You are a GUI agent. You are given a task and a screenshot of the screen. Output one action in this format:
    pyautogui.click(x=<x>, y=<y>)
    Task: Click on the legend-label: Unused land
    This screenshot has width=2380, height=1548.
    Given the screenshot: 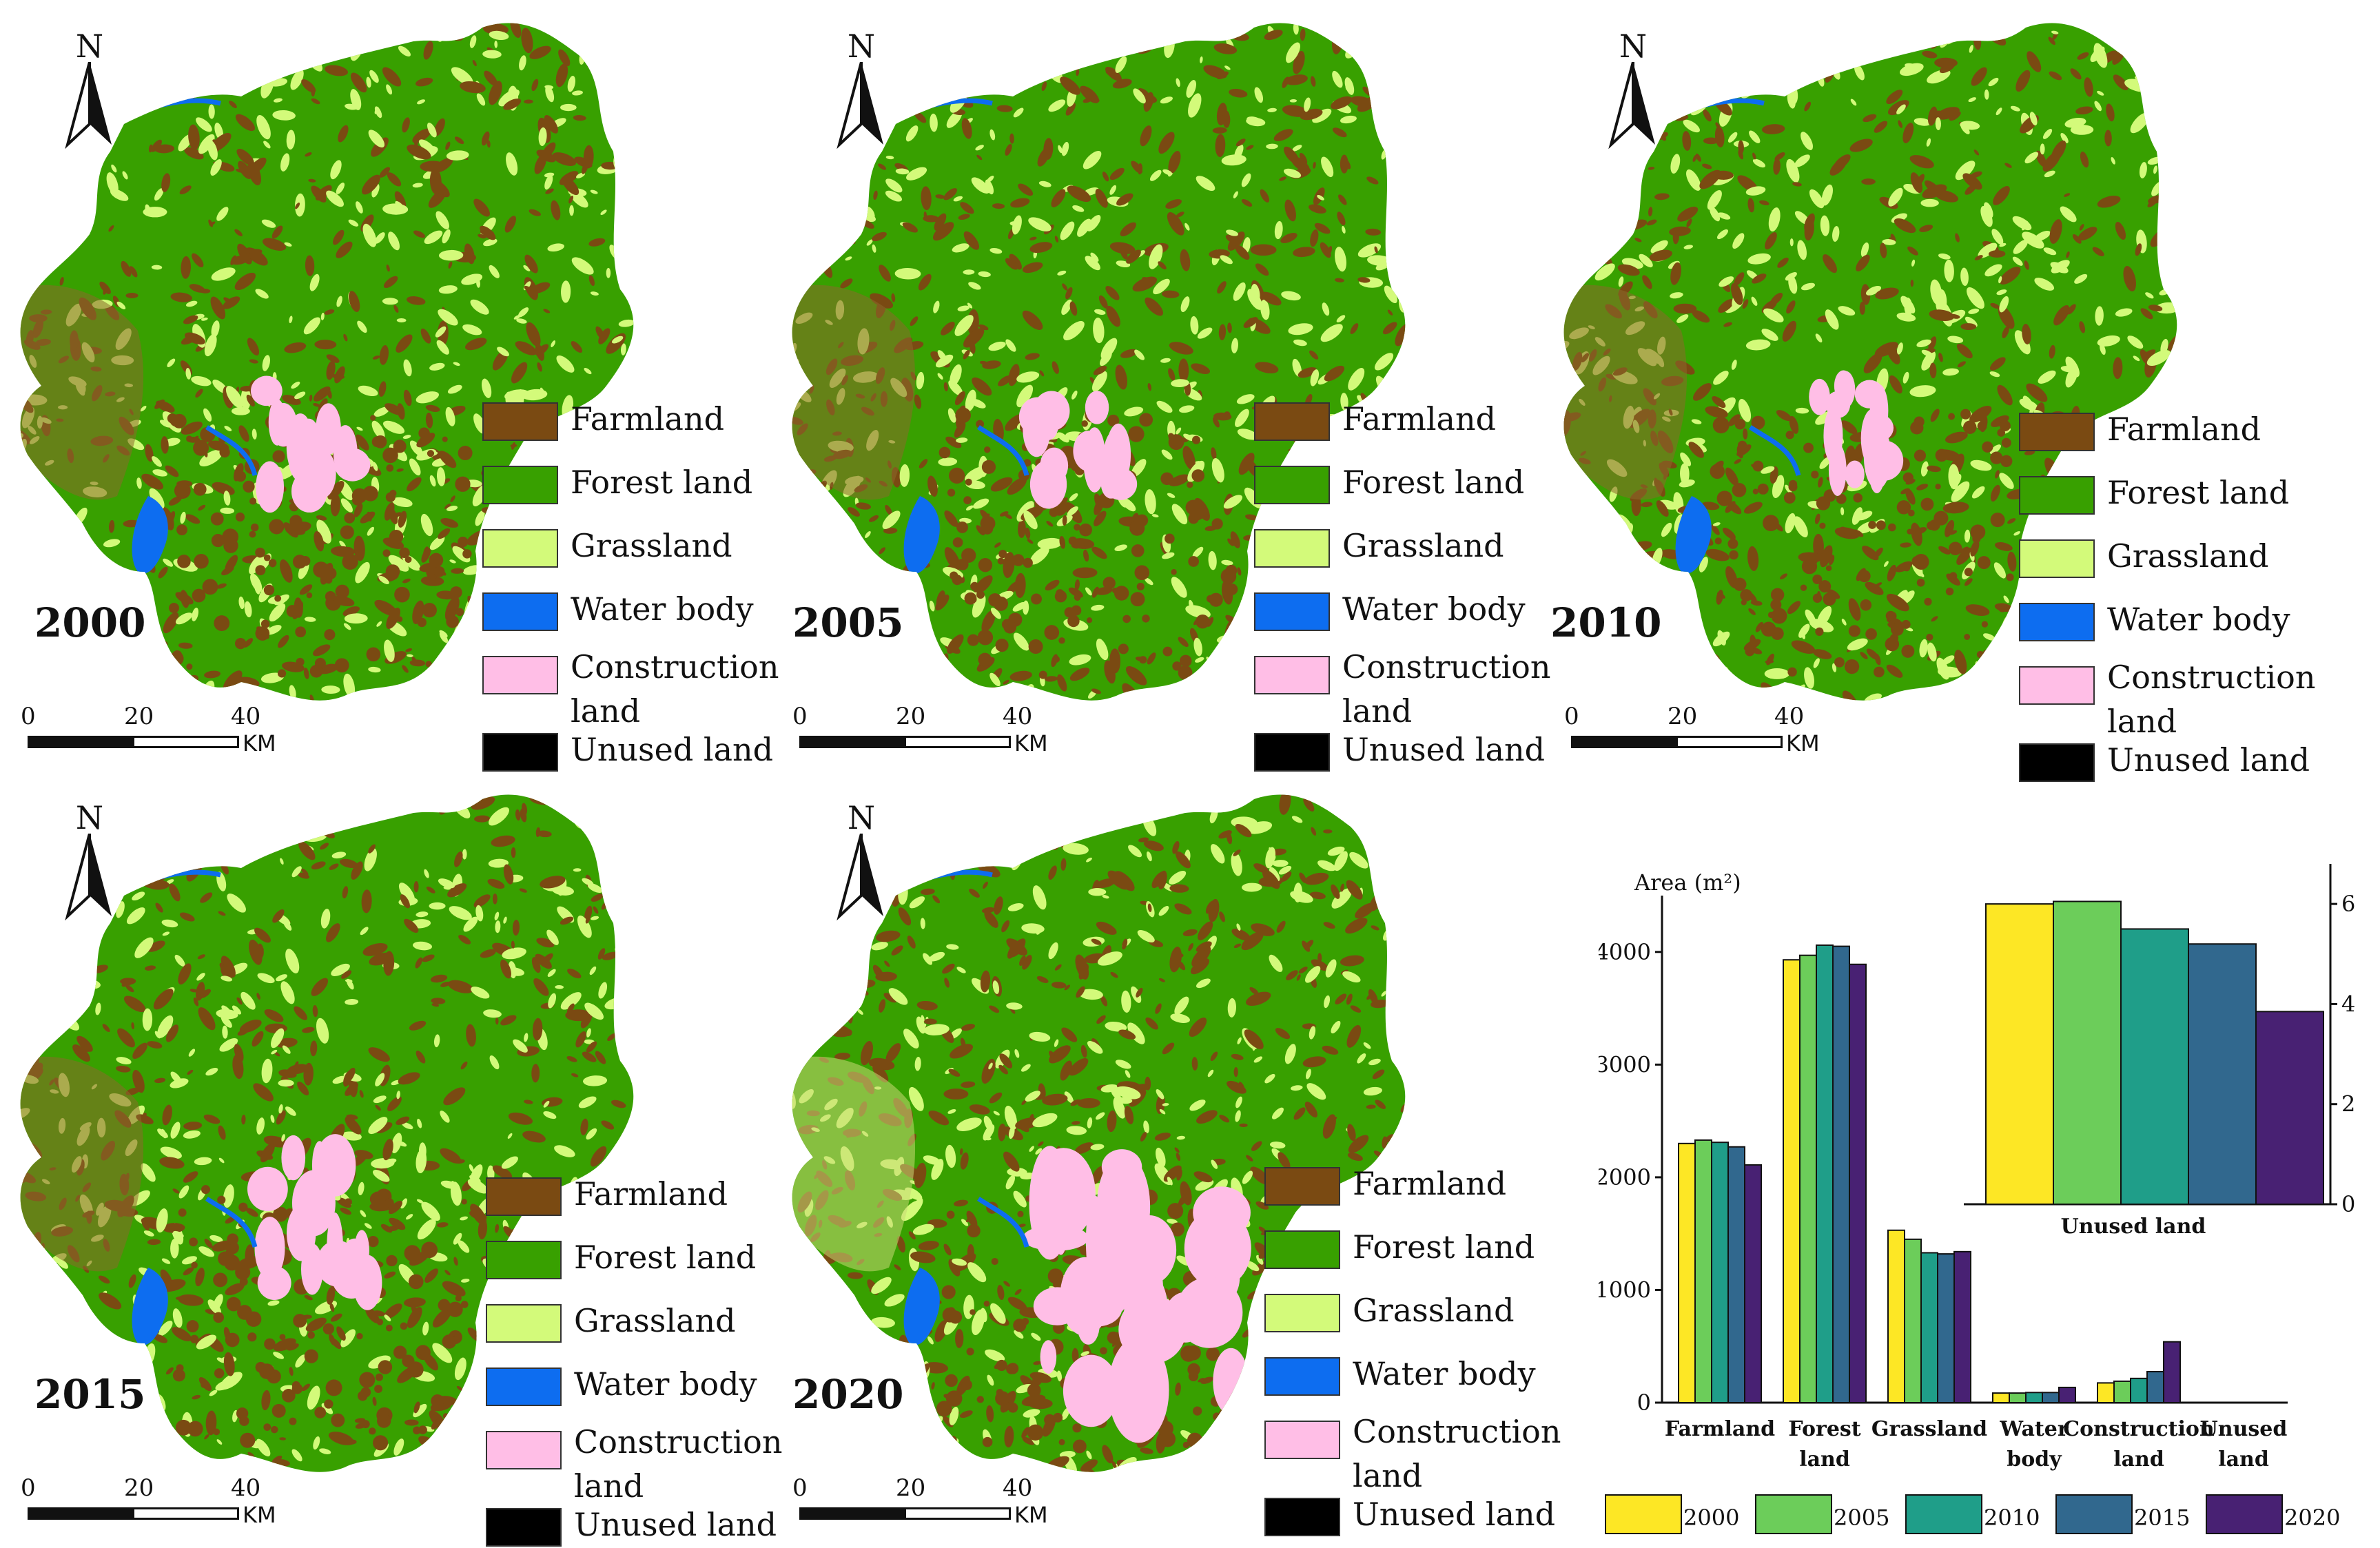 What is the action you would take?
    pyautogui.click(x=672, y=749)
    